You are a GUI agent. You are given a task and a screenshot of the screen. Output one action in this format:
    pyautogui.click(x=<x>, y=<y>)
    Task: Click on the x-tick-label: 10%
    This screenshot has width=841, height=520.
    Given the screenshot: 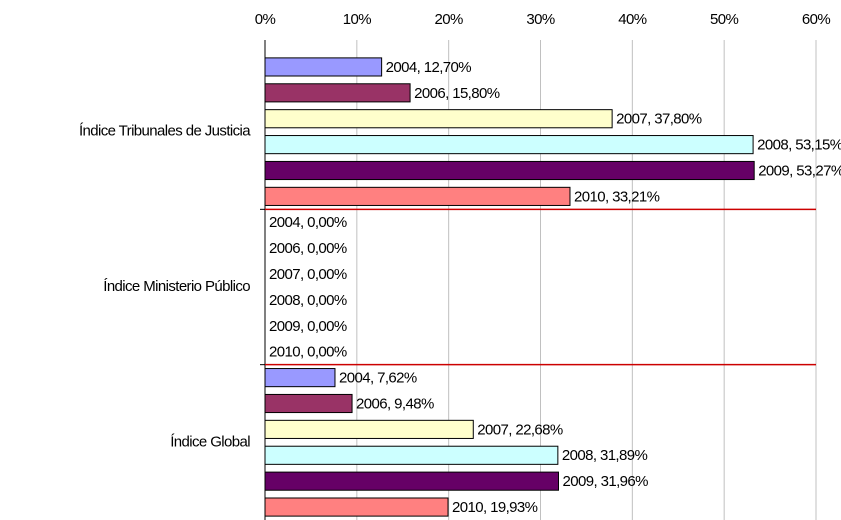 What is the action you would take?
    pyautogui.click(x=357, y=19)
    